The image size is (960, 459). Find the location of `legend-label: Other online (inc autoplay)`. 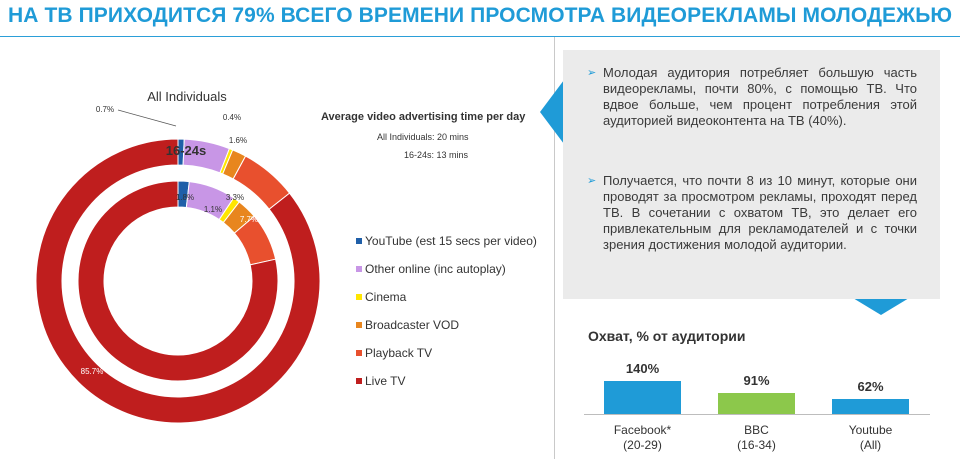

legend-label: Other online (inc autoplay) is located at coordinates (435, 269).